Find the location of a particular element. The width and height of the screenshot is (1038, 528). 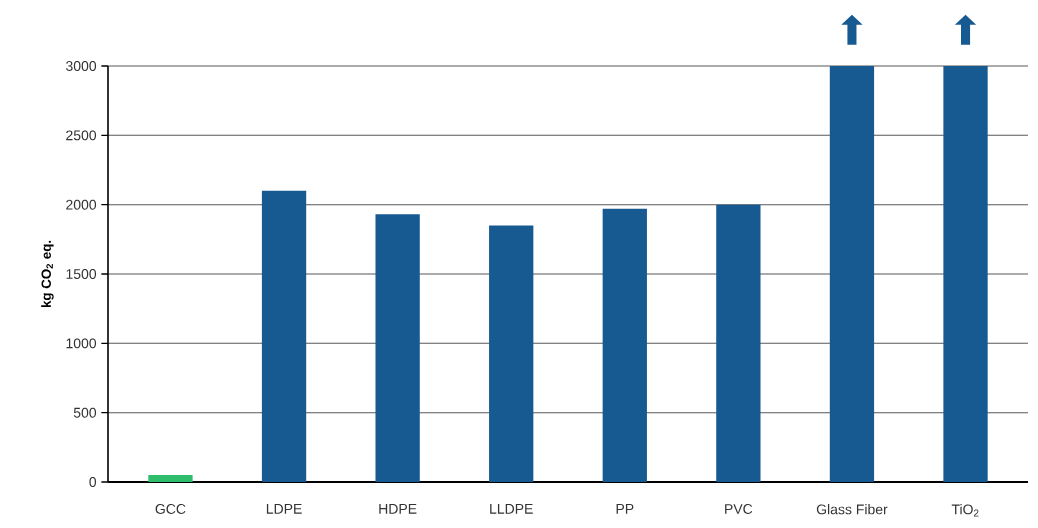

x-tick-label: LDPE is located at coordinates (284, 509).